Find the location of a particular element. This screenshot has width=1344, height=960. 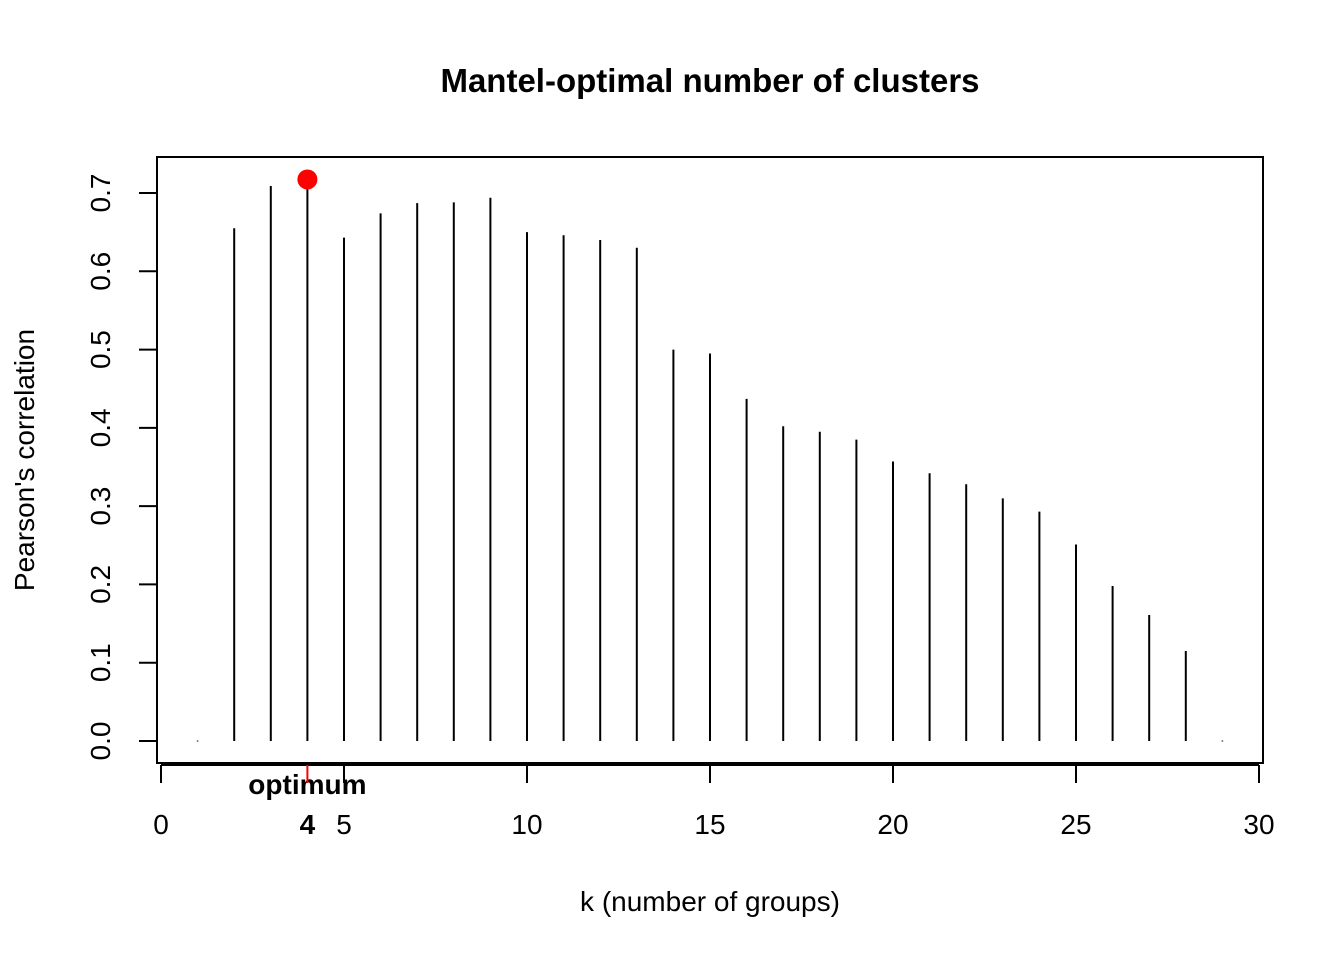

y-tick-label: 0.2 is located at coordinates (100, 584).